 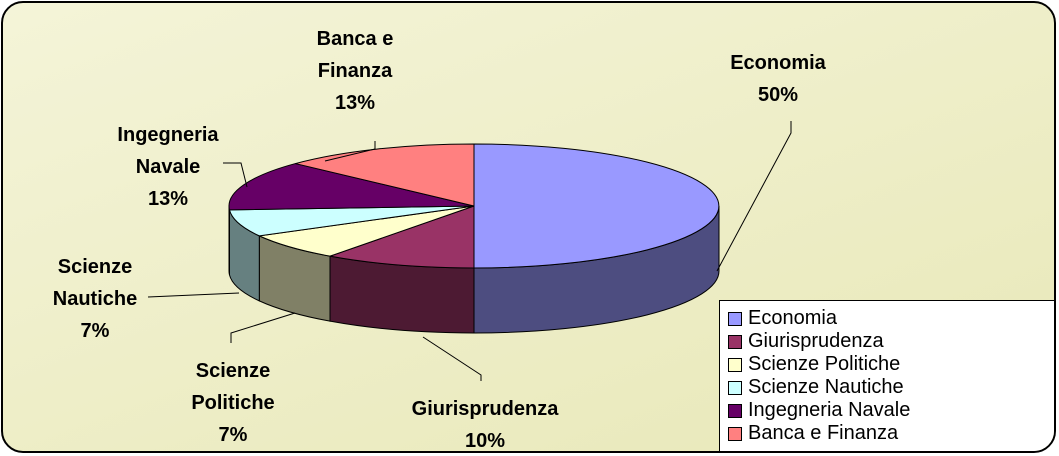 What do you see at coordinates (823, 433) in the screenshot?
I see `legend-label: Banca e Finanza` at bounding box center [823, 433].